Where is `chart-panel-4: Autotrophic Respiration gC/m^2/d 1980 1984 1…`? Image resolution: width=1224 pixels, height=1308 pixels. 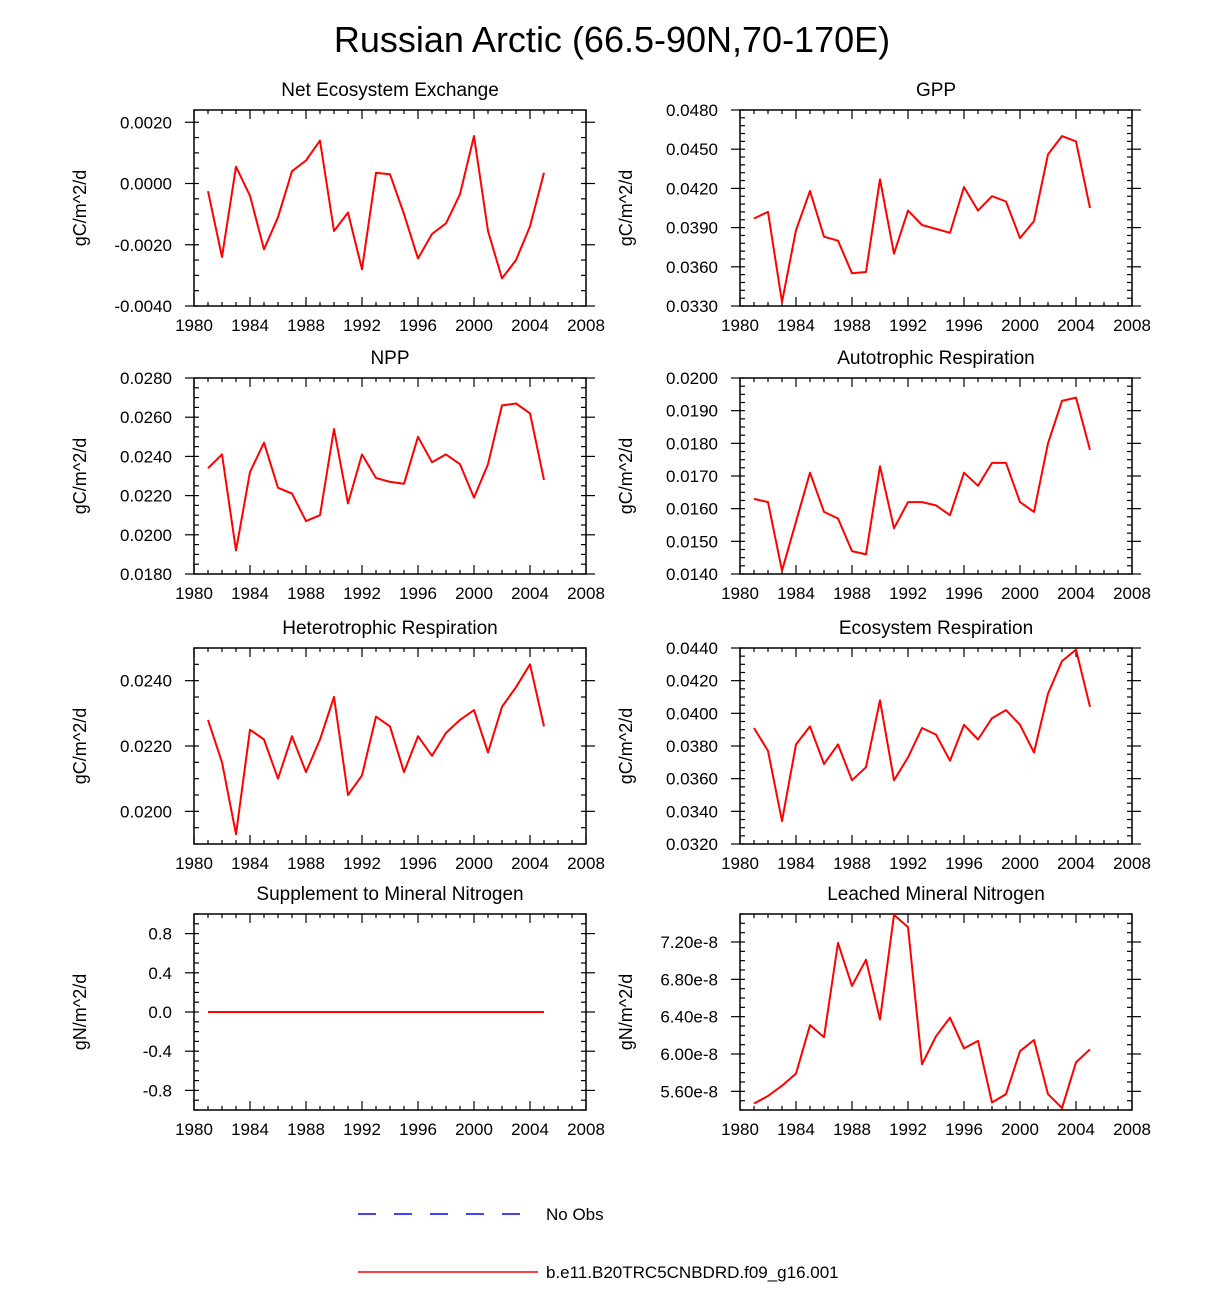 chart-panel-4: Autotrophic Respiration gC/m^2/d 1980 1984 1… is located at coordinates (883, 475).